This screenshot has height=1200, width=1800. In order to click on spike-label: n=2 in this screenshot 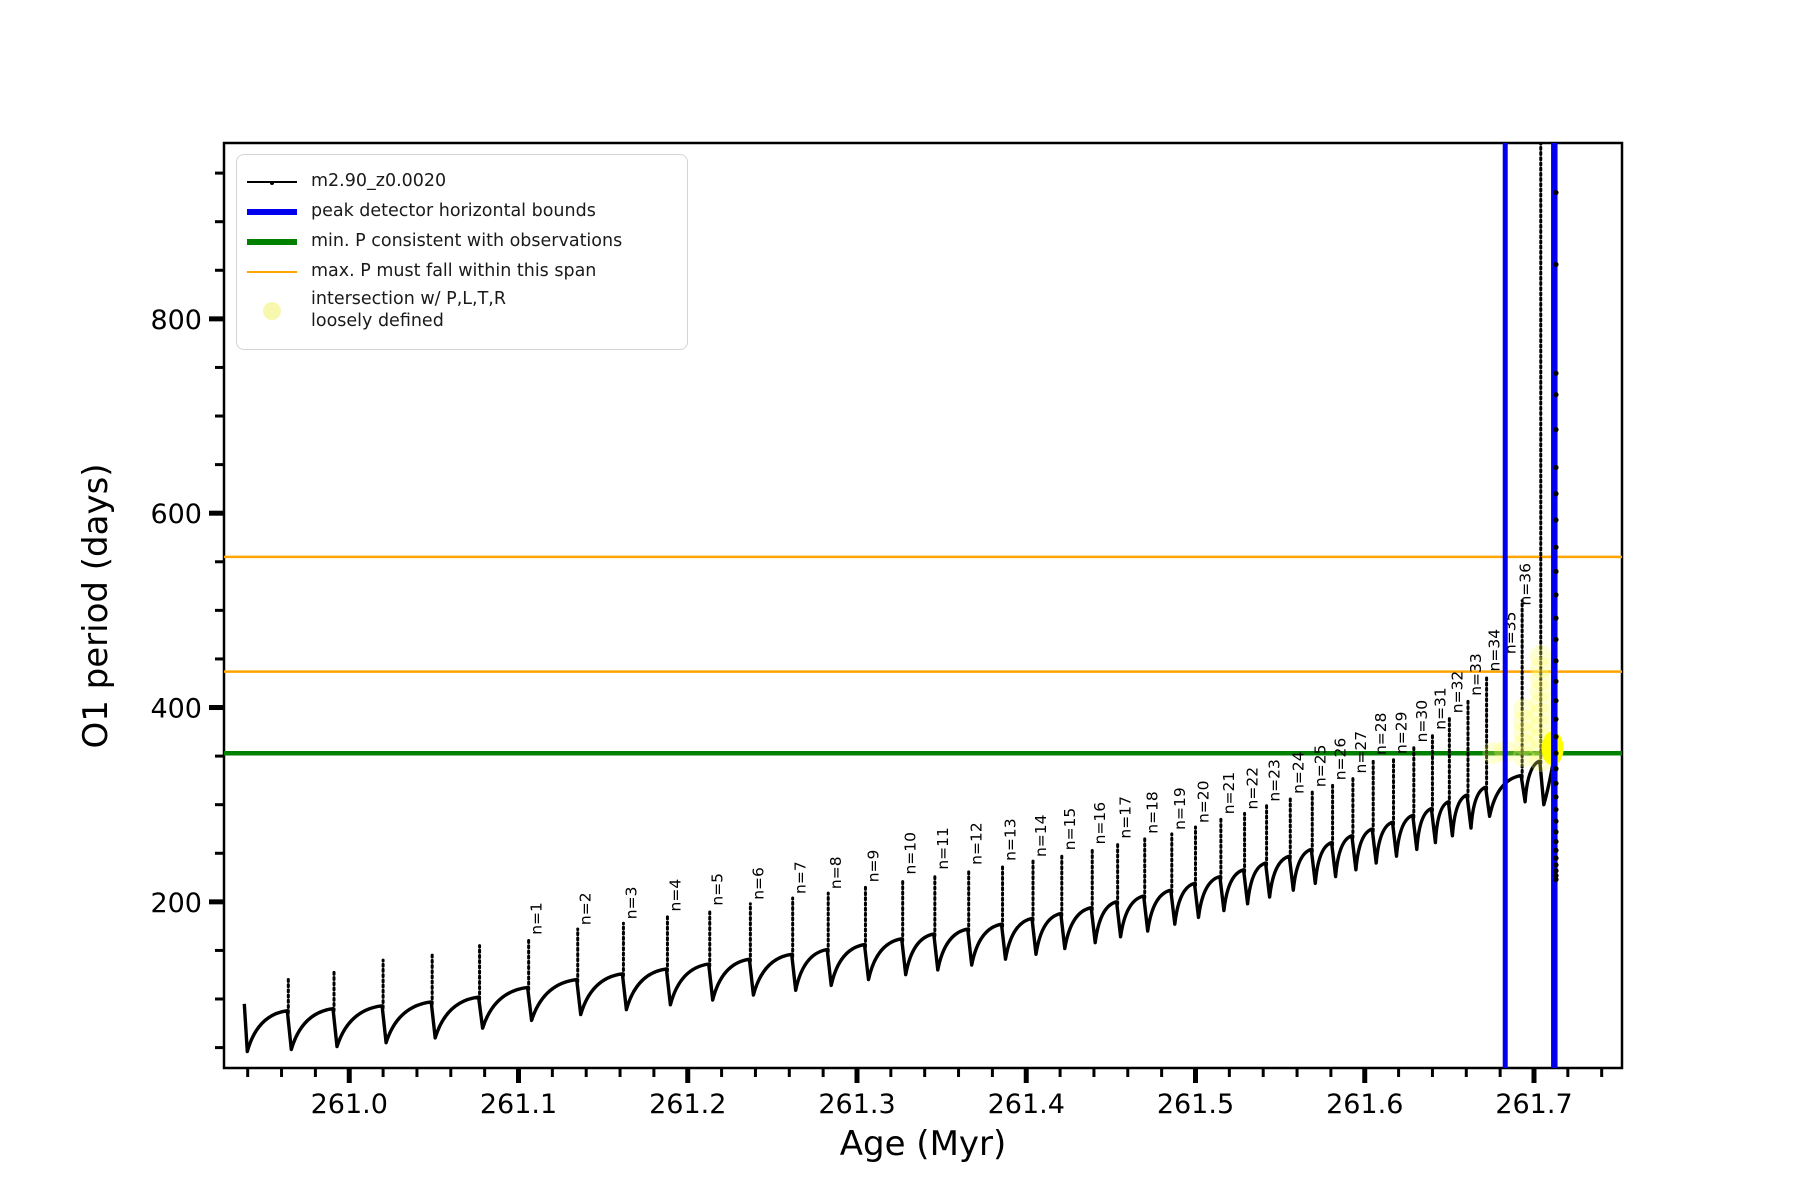, I will do `click(586, 908)`.